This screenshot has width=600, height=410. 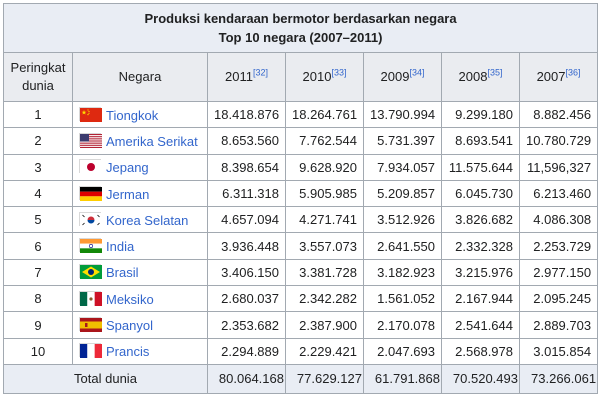 What do you see at coordinates (558, 351) in the screenshot?
I see `production-value-cell: 3.015.854` at bounding box center [558, 351].